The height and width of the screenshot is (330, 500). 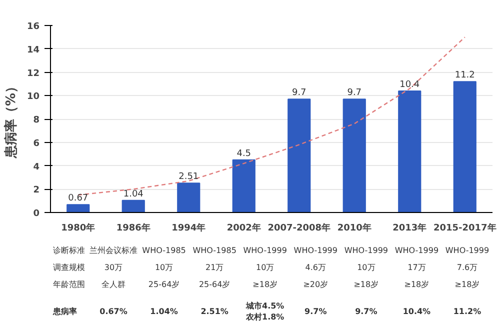 I want to click on data-label: 0.67, so click(x=78, y=199).